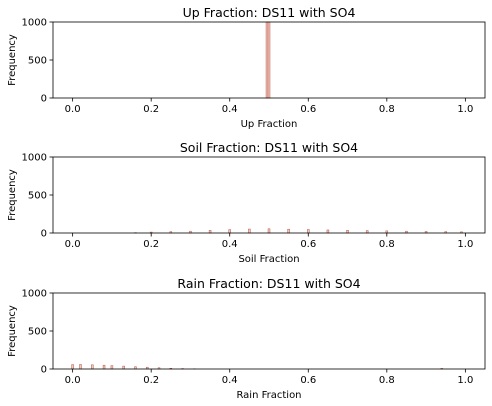 This screenshot has width=492, height=406. What do you see at coordinates (269, 12) in the screenshot?
I see `chart-title: Up Fraction: DS11 with SO4` at bounding box center [269, 12].